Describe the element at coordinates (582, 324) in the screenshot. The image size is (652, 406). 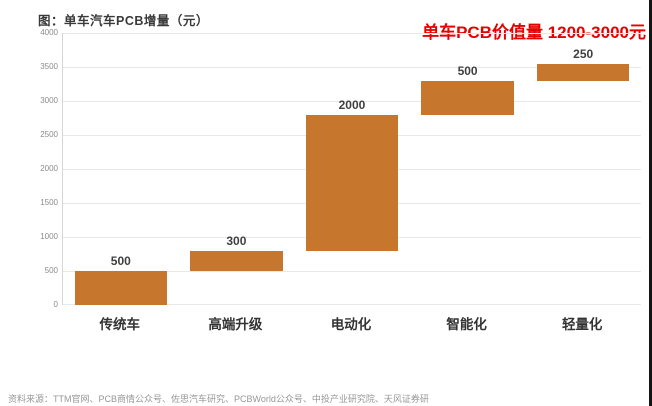
I see `x-category-label-5: 轻量化` at that location.